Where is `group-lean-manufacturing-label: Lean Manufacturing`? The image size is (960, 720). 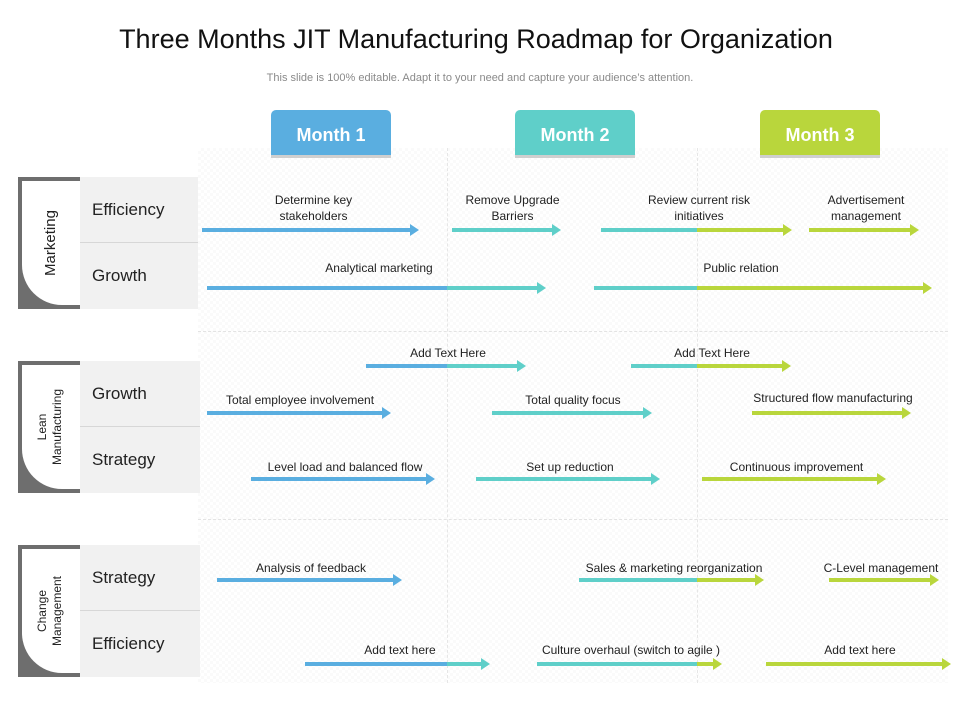
group-lean-manufacturing-label: Lean Manufacturing is located at coordinates (51, 427).